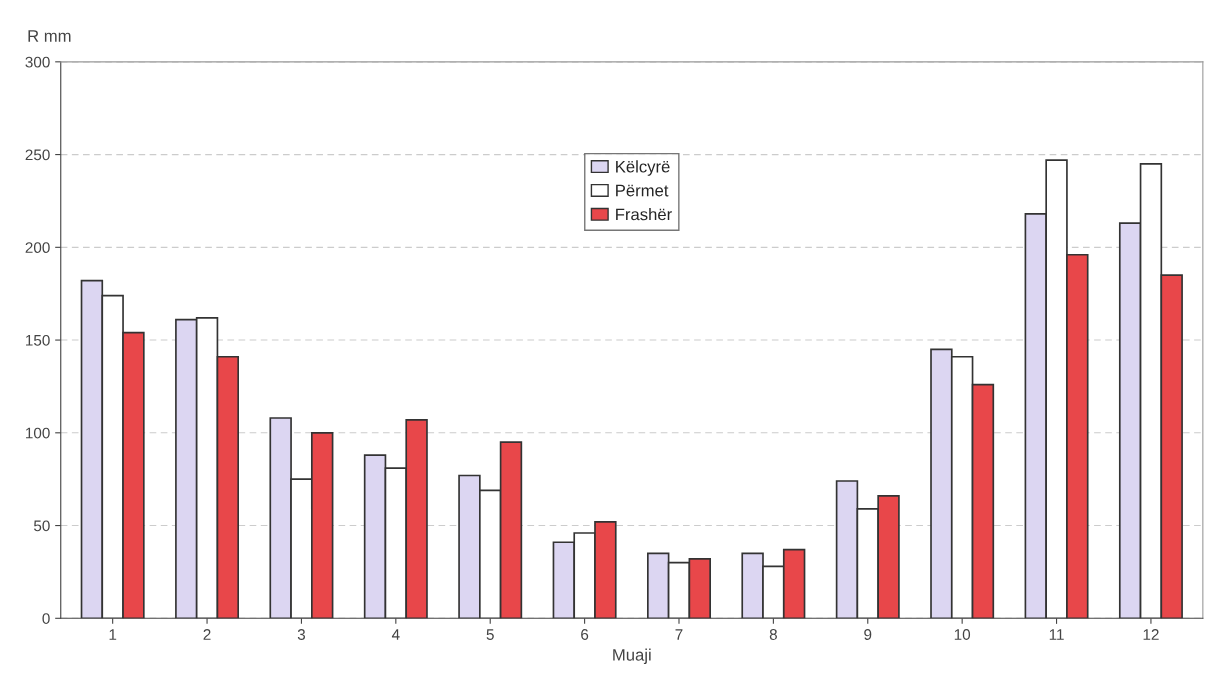 This screenshot has height=687, width=1215. I want to click on y-tick-label: 250, so click(37, 155).